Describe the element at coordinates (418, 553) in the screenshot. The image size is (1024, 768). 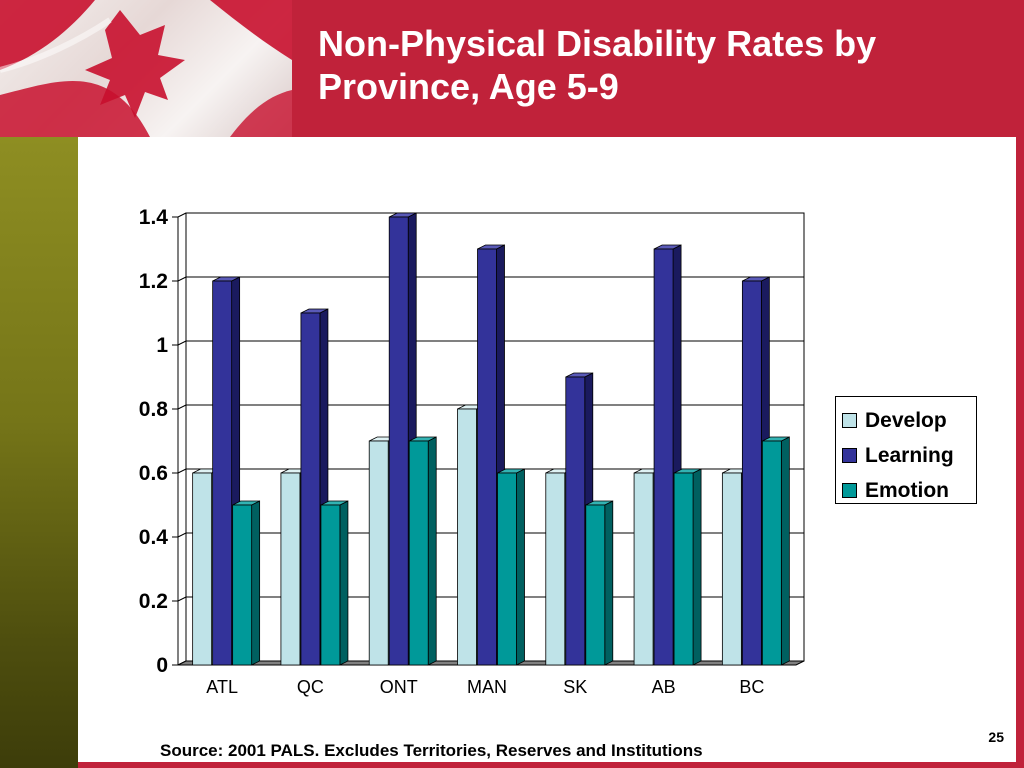
I see `bar-emotion-ont` at that location.